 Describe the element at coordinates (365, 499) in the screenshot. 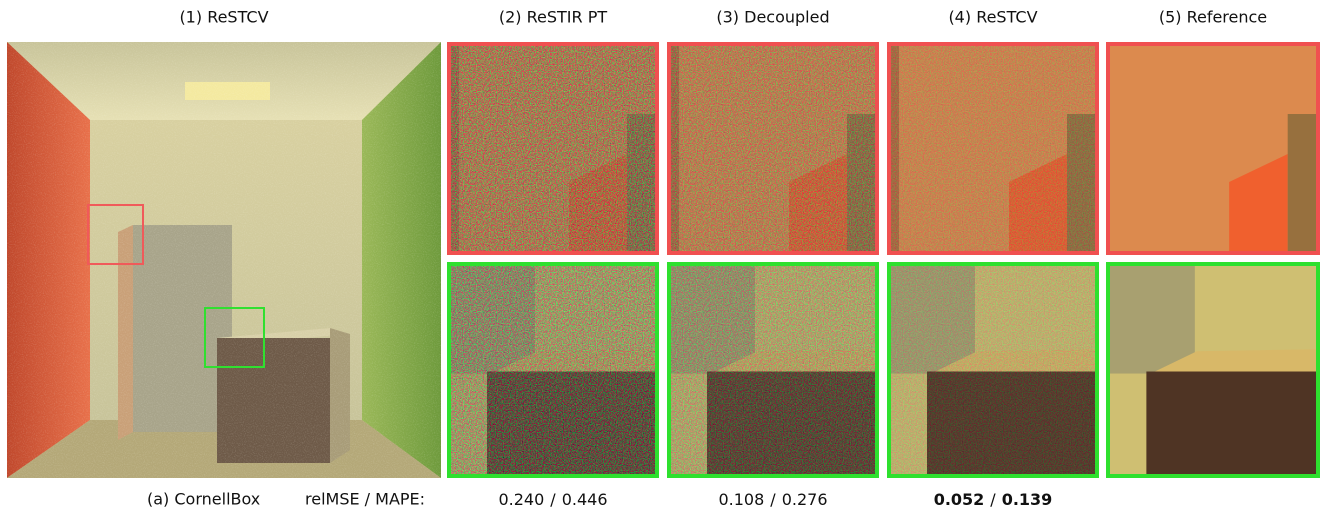

I see `metric-label: relMSE / MAPE:` at that location.